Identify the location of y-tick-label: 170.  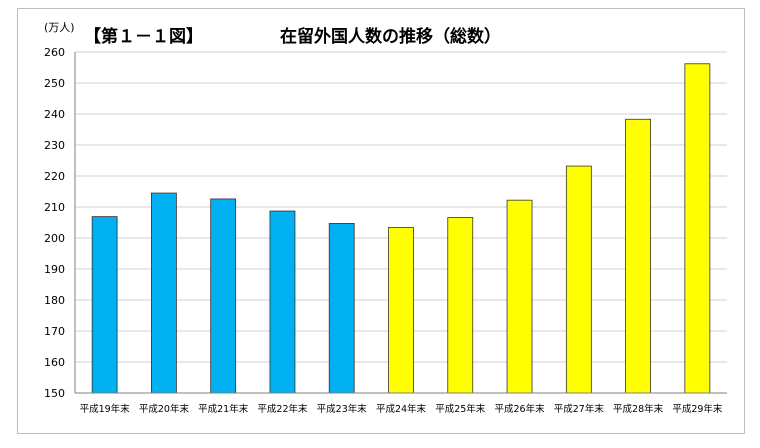
(54, 331).